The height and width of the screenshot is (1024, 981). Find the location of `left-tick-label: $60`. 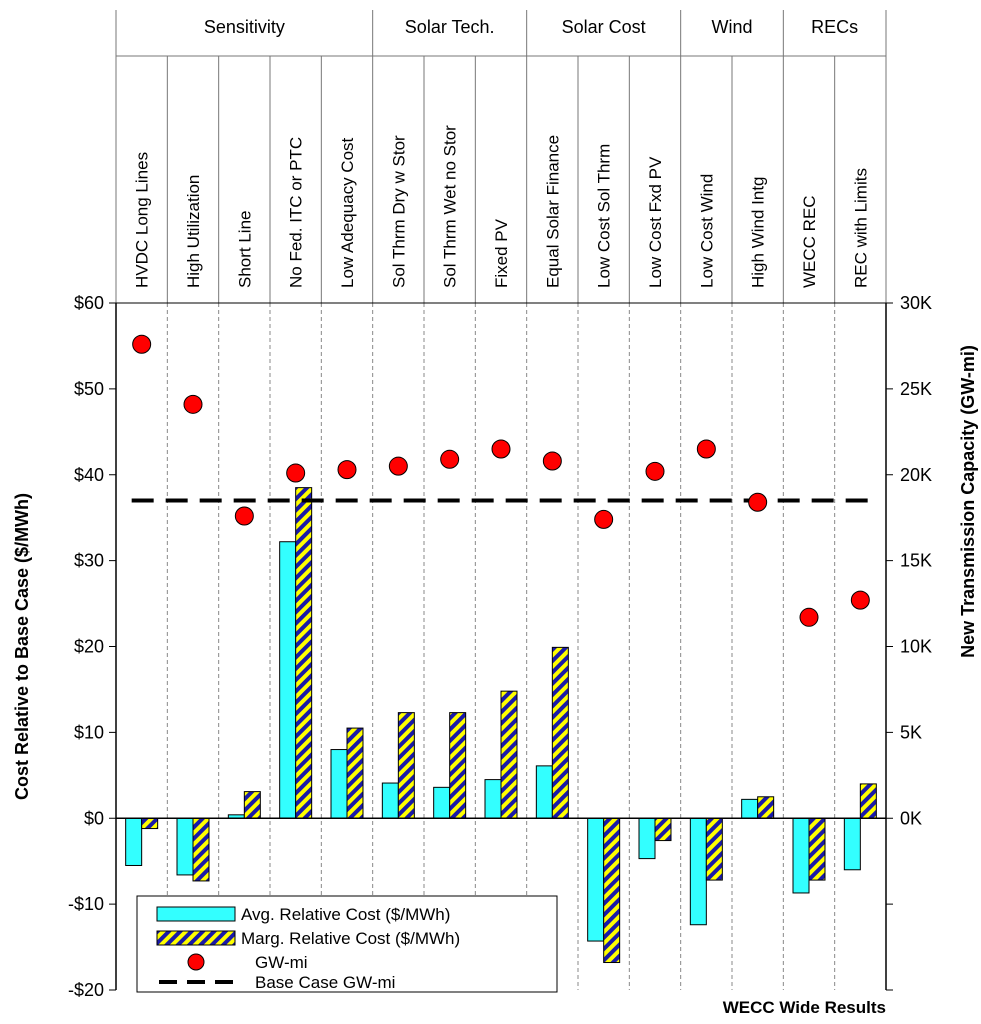

left-tick-label: $60 is located at coordinates (89, 303).